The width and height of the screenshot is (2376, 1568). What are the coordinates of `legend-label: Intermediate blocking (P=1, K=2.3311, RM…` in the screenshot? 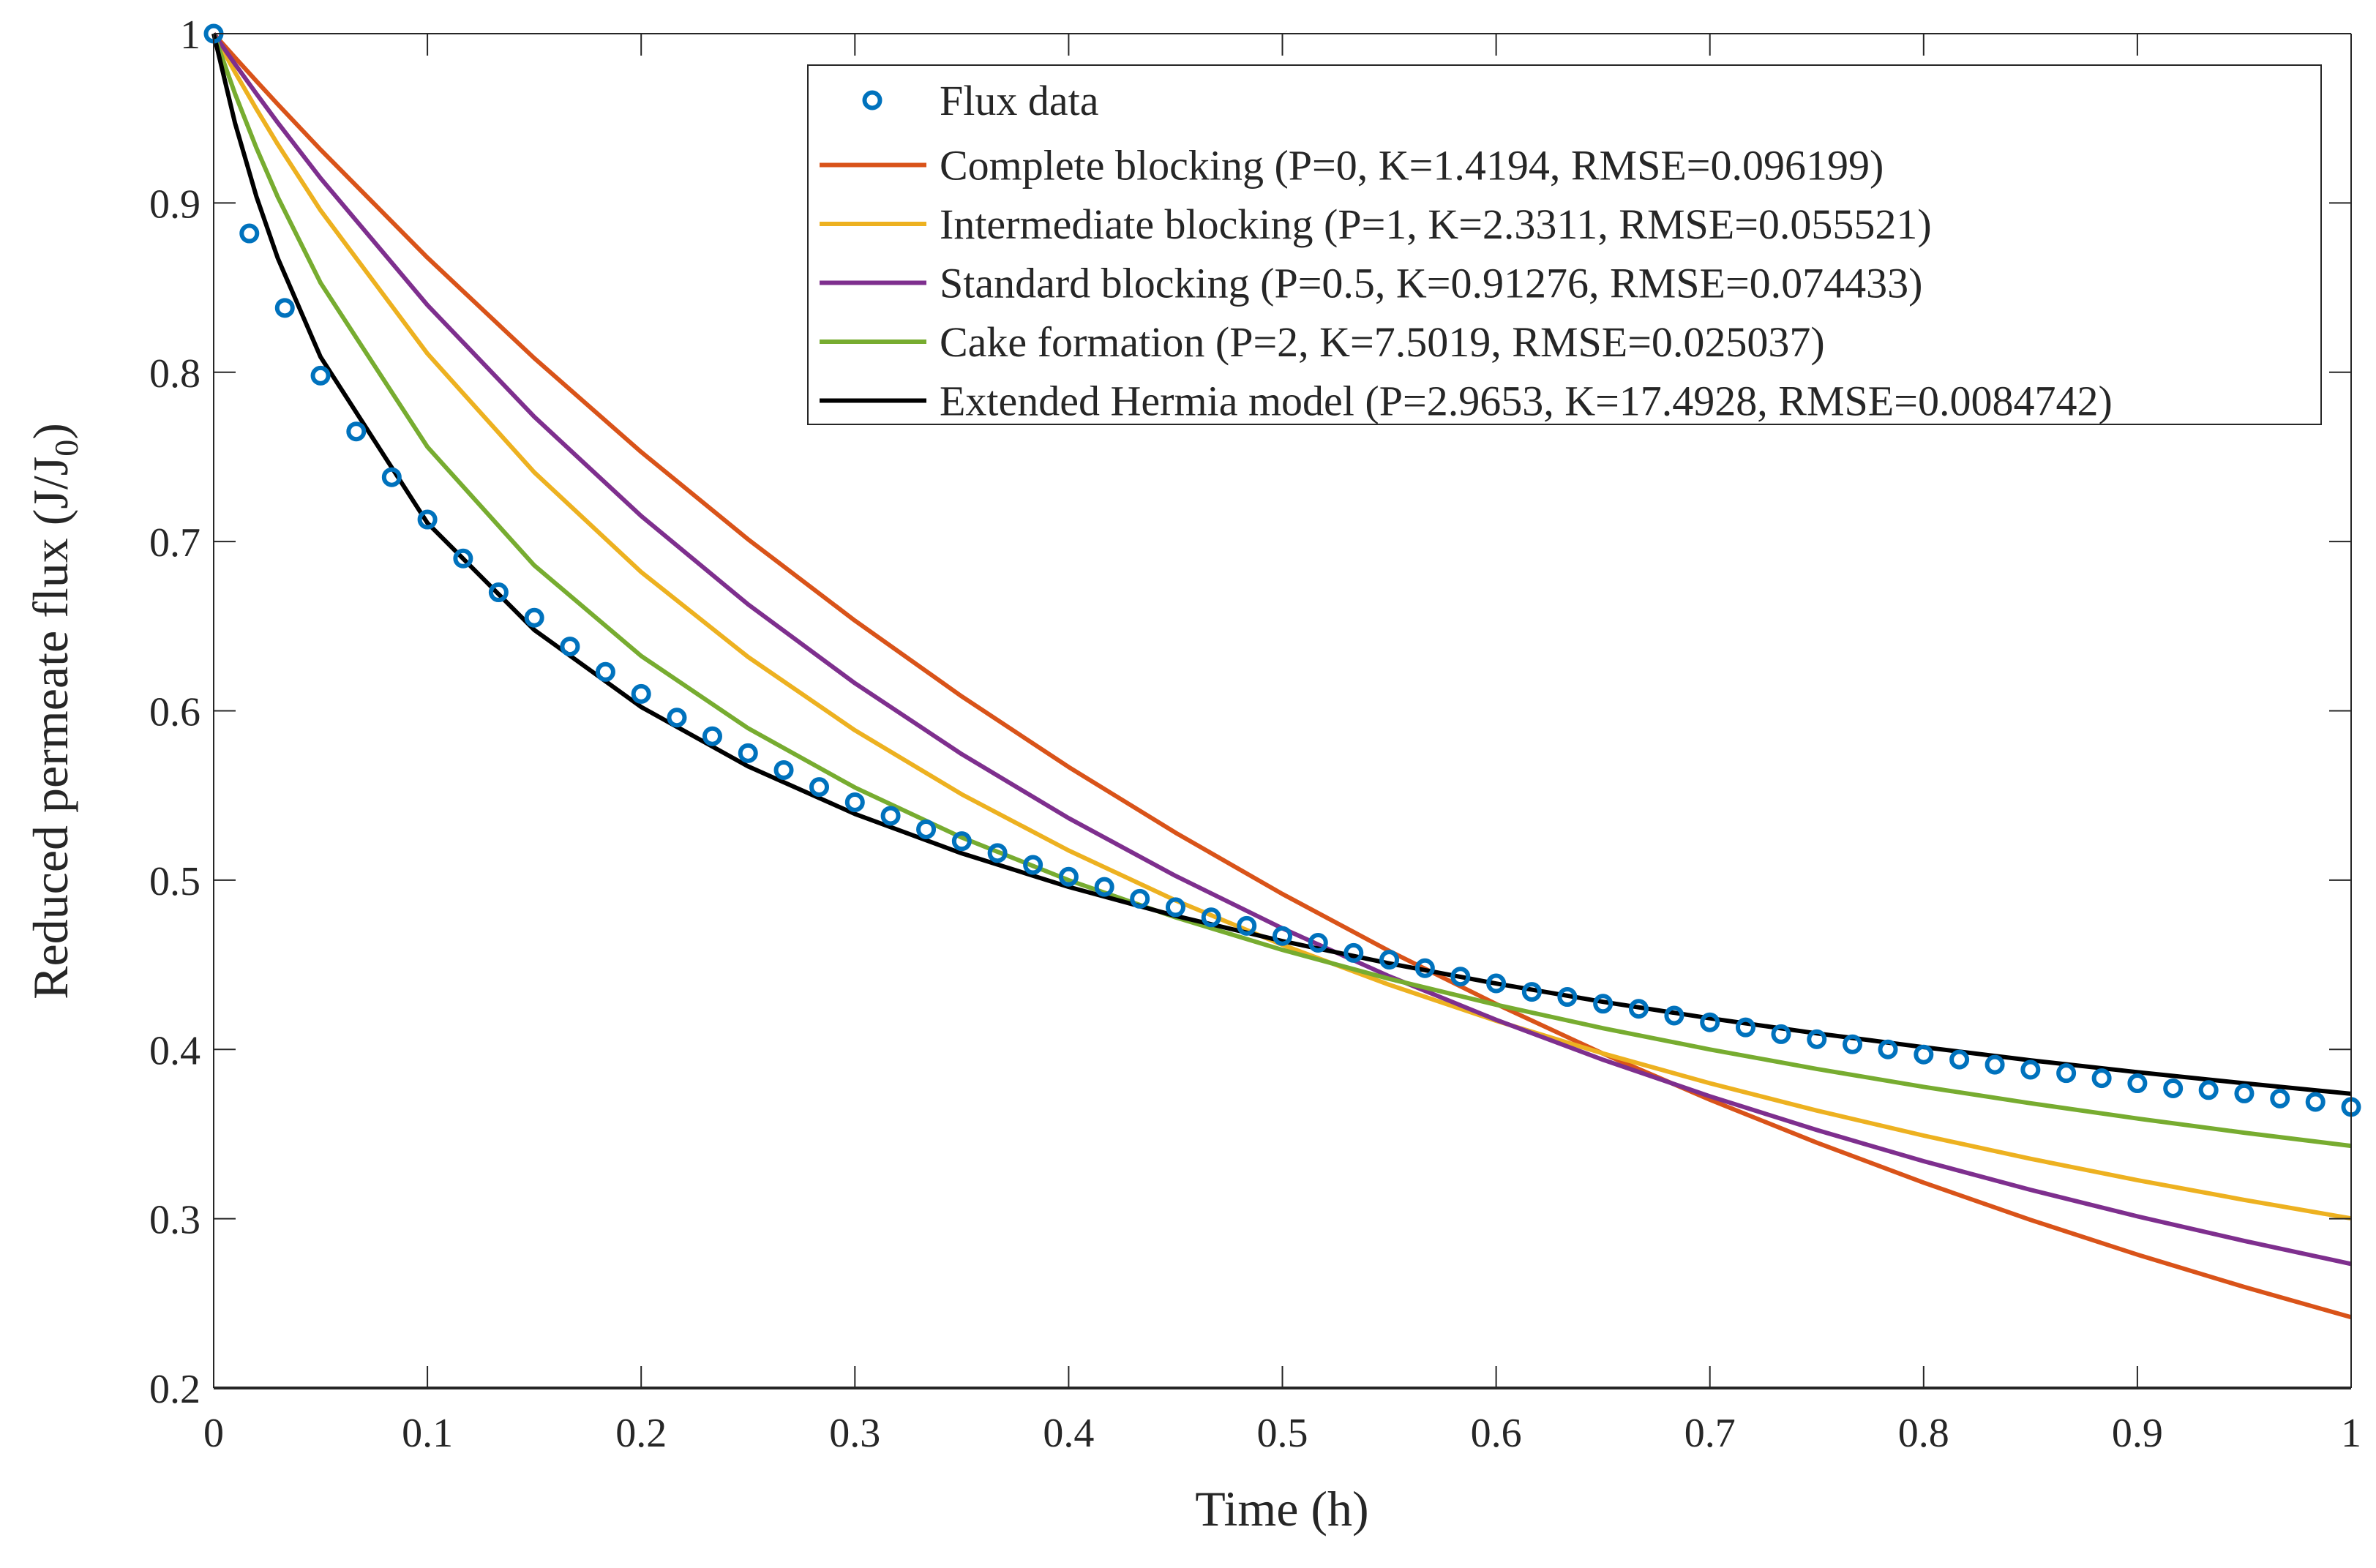 It's located at (1436, 224).